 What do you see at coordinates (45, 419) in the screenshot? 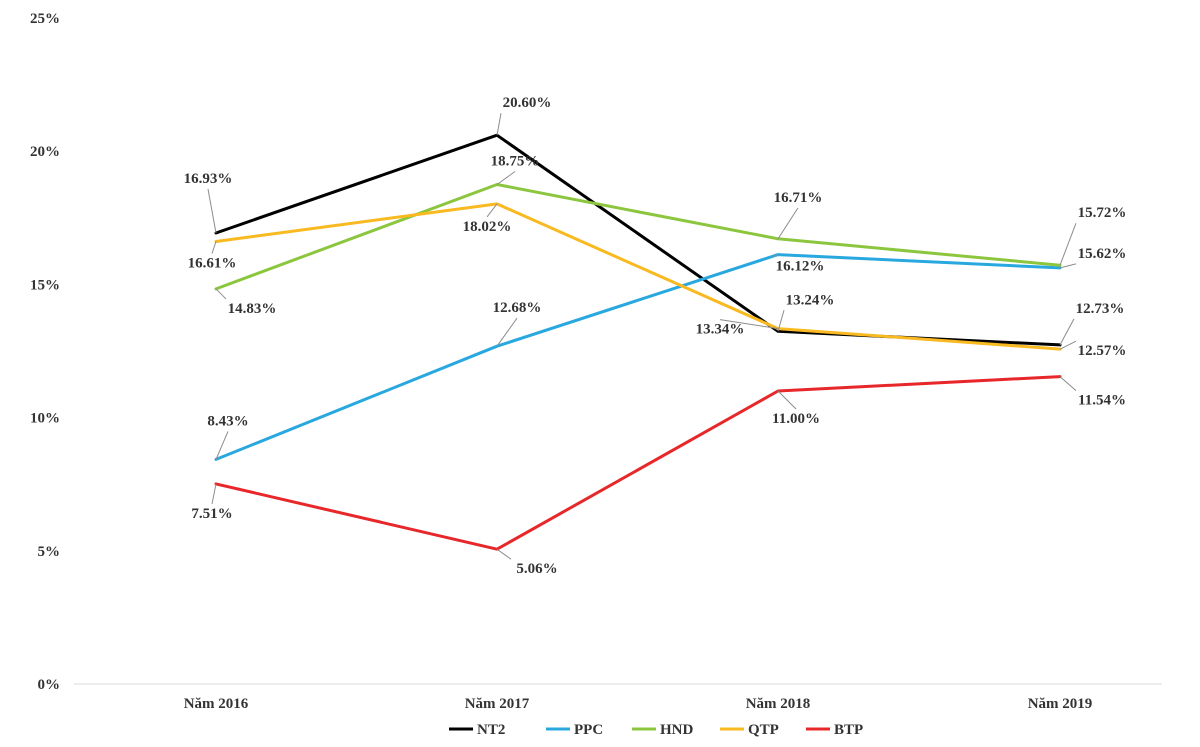
I see `y-tick-label: 10%` at bounding box center [45, 419].